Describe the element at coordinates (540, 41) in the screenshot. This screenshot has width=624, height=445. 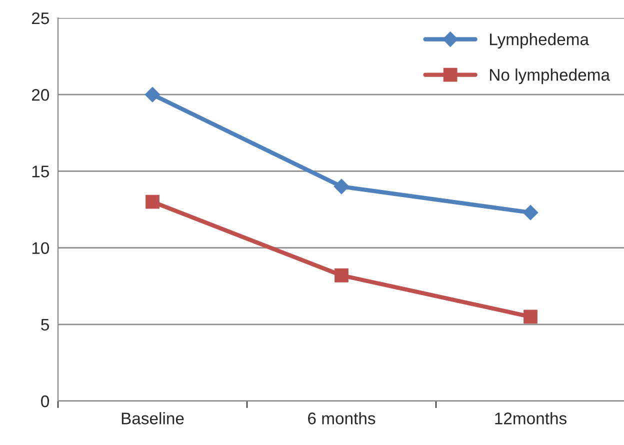
I see `legend-label: Lymphedema` at that location.